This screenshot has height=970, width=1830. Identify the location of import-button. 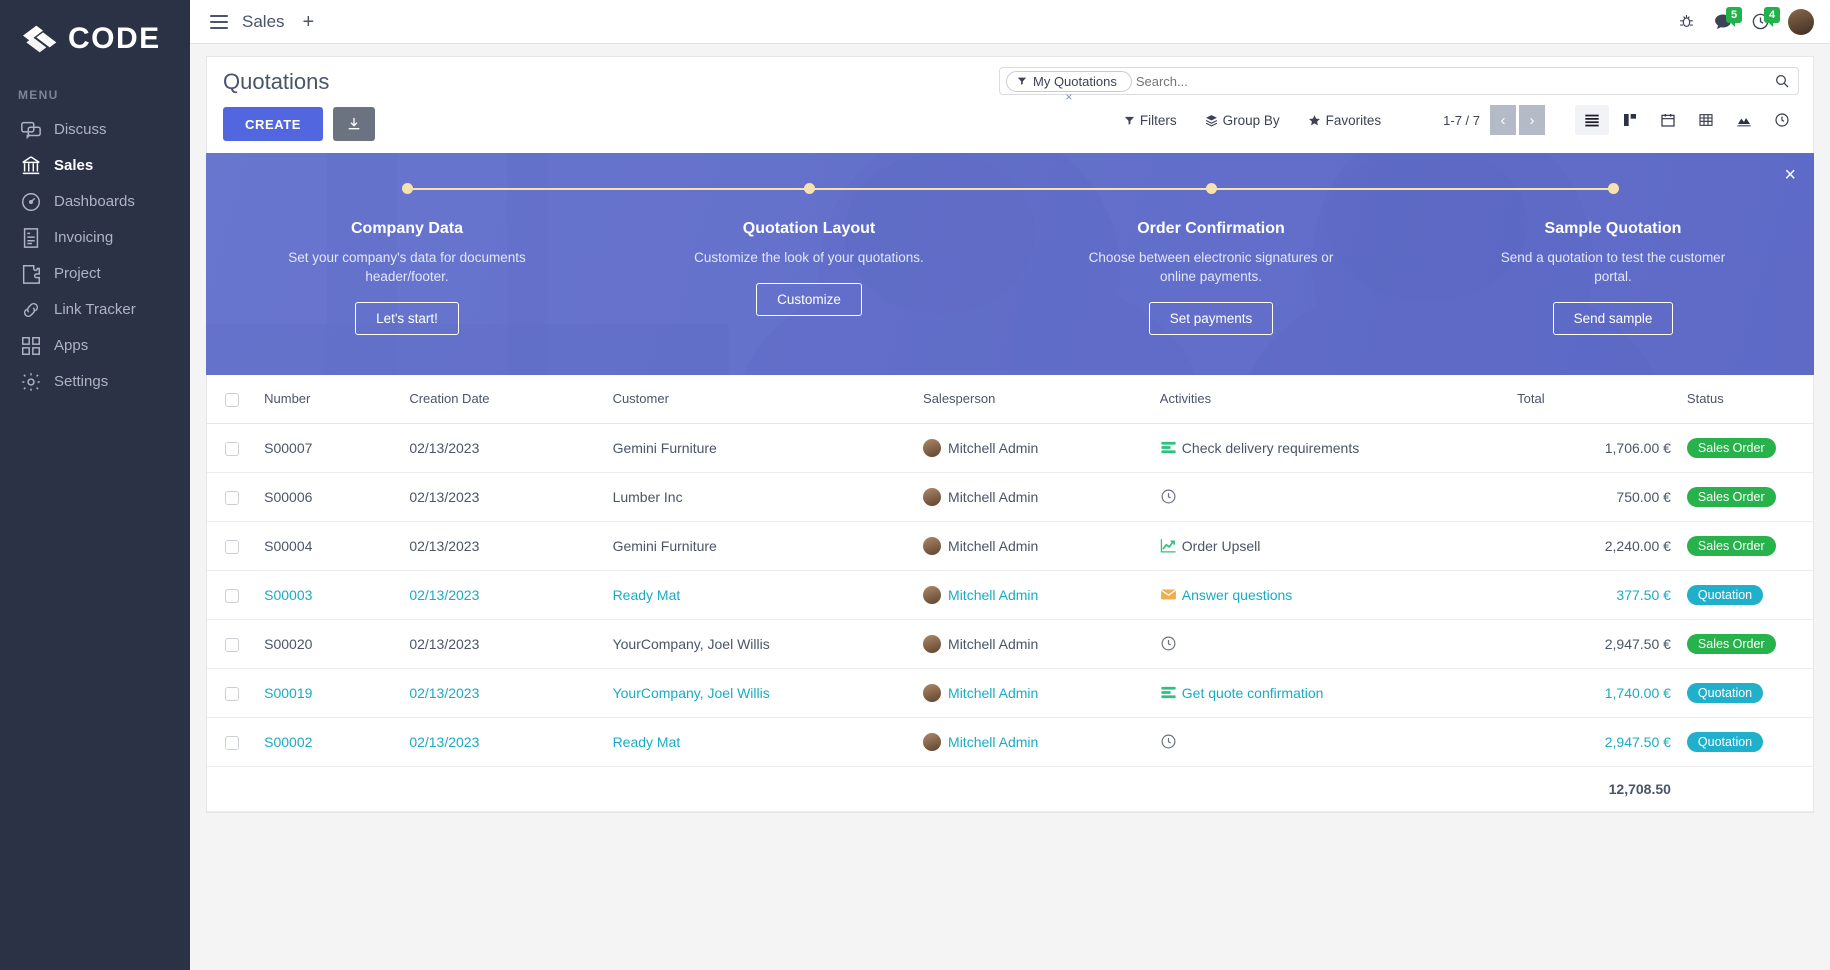
(354, 124).